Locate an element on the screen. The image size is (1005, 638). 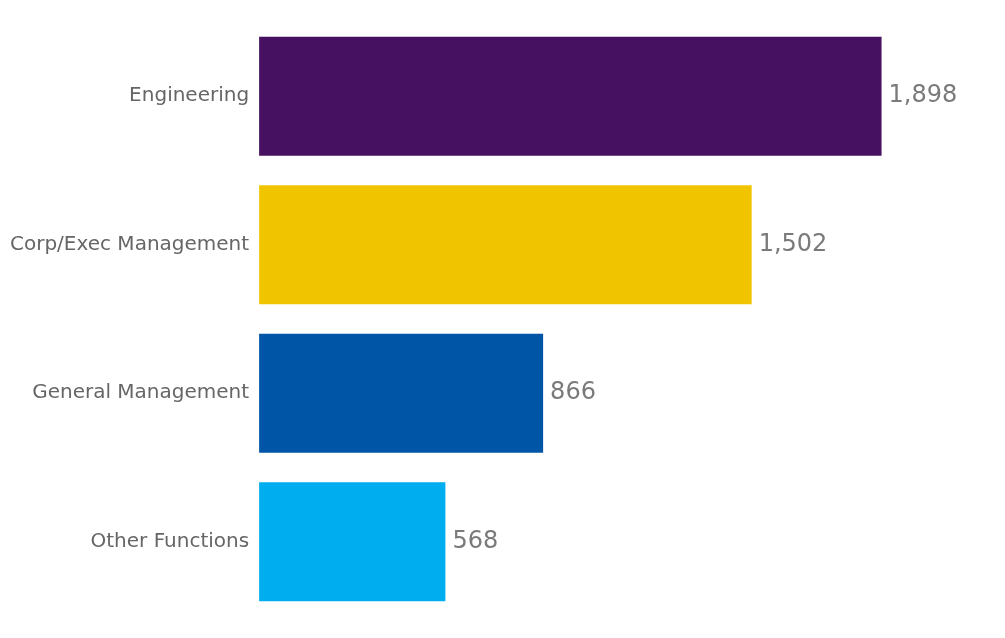
y-tick-label: General Management is located at coordinates (141, 391).